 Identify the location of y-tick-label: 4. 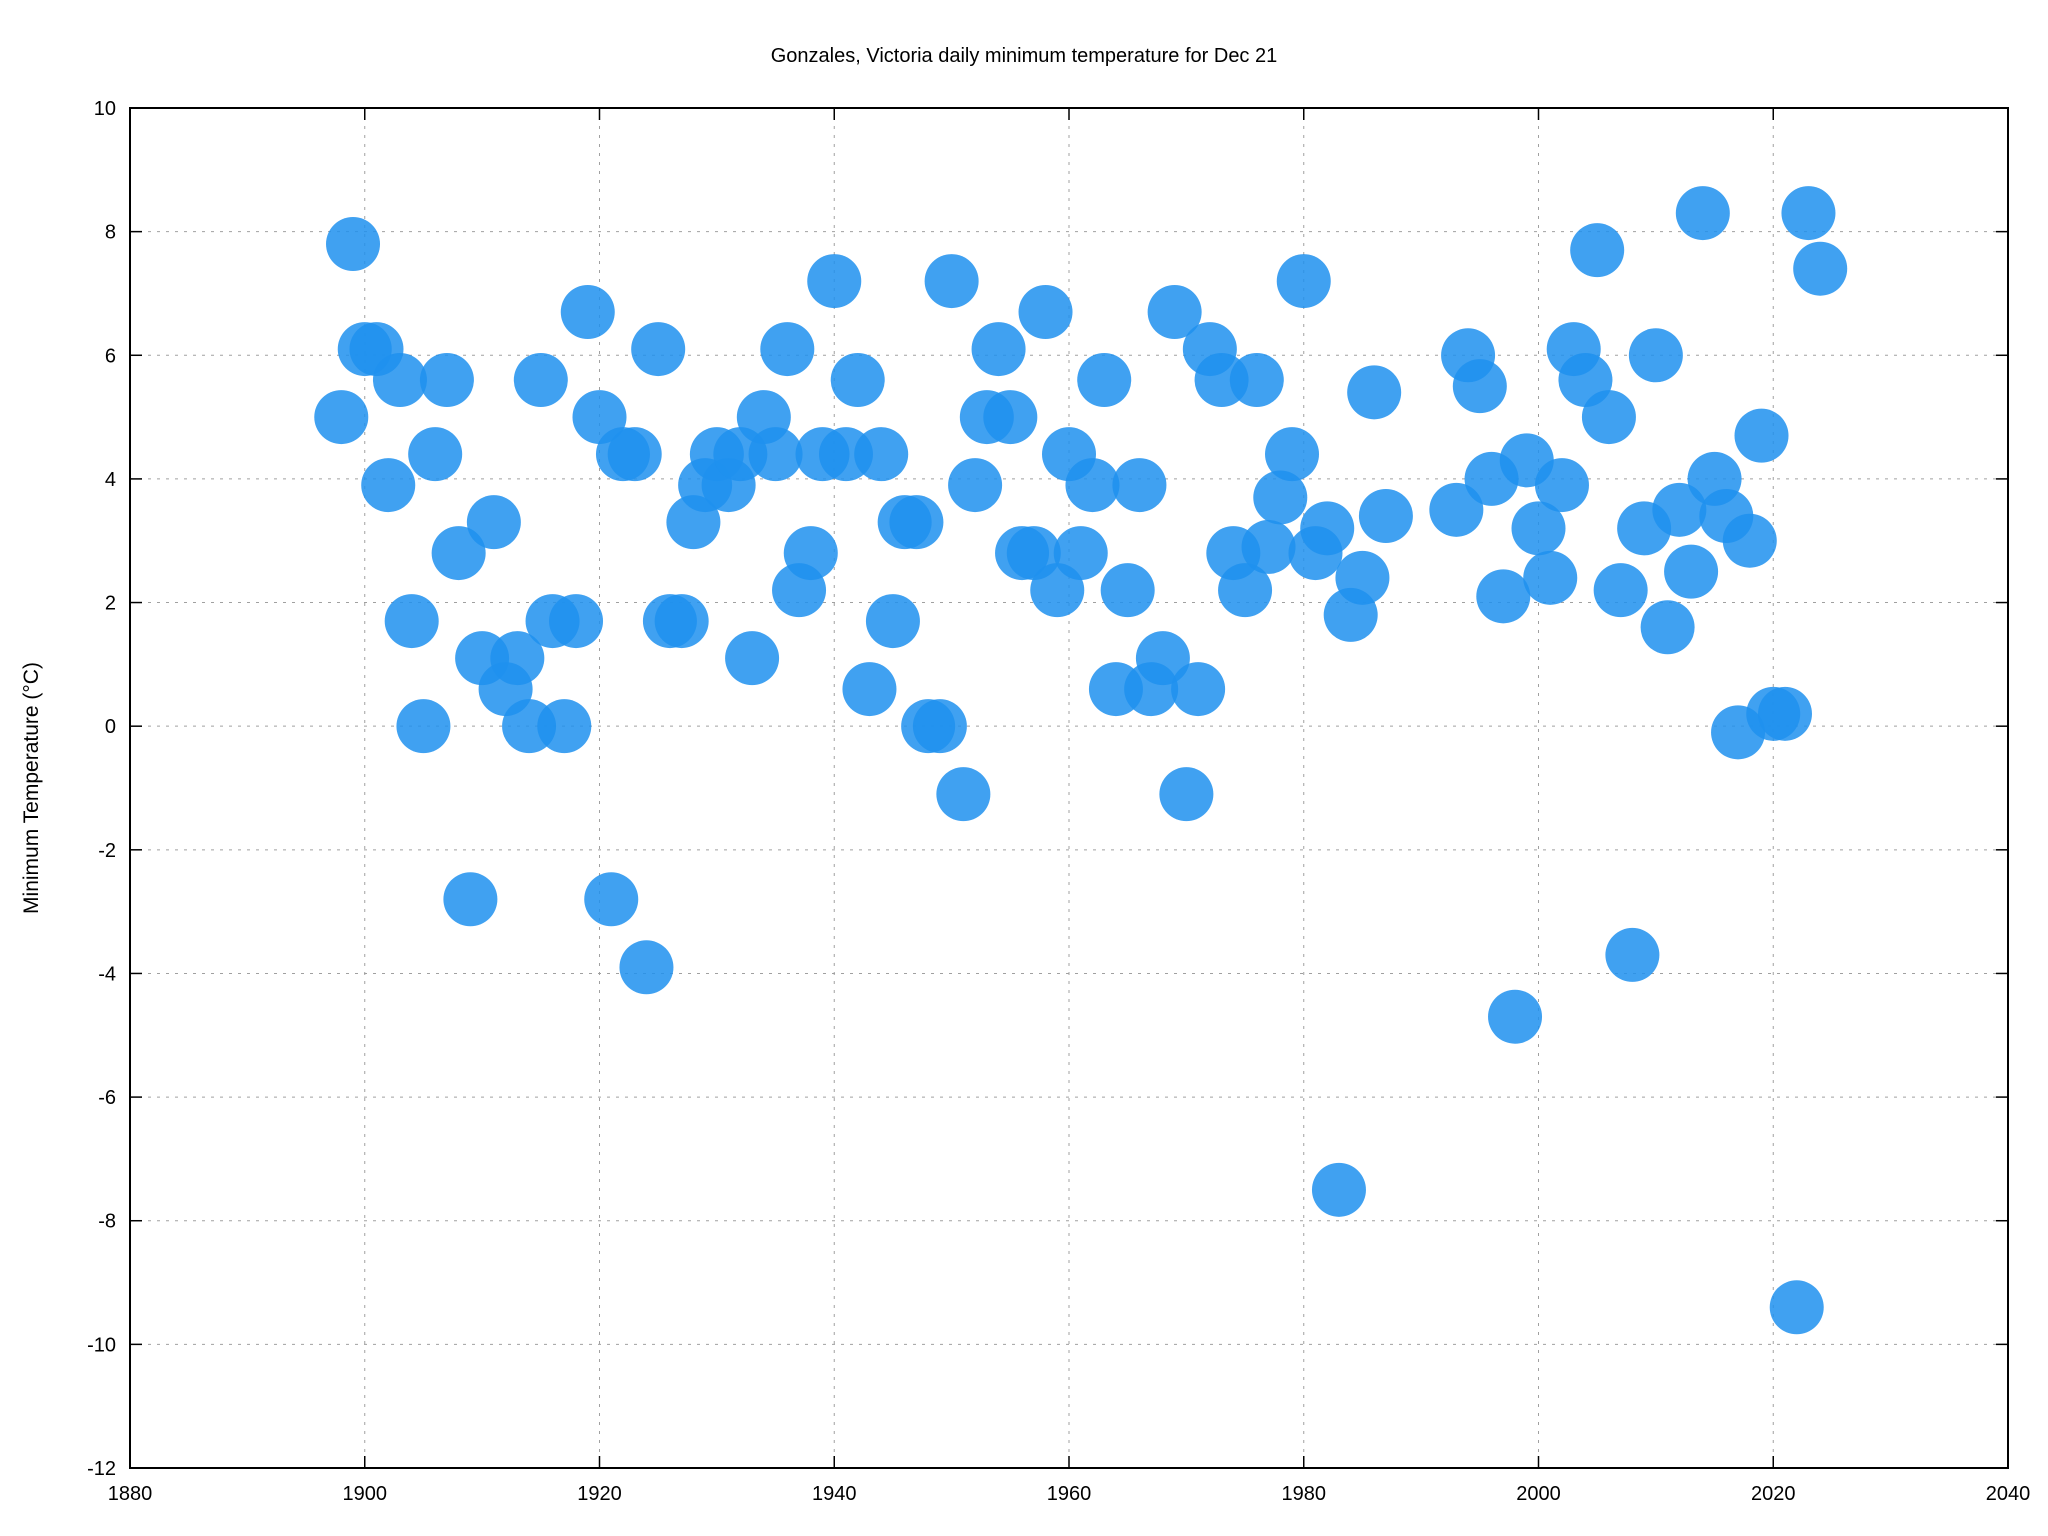
(110, 480).